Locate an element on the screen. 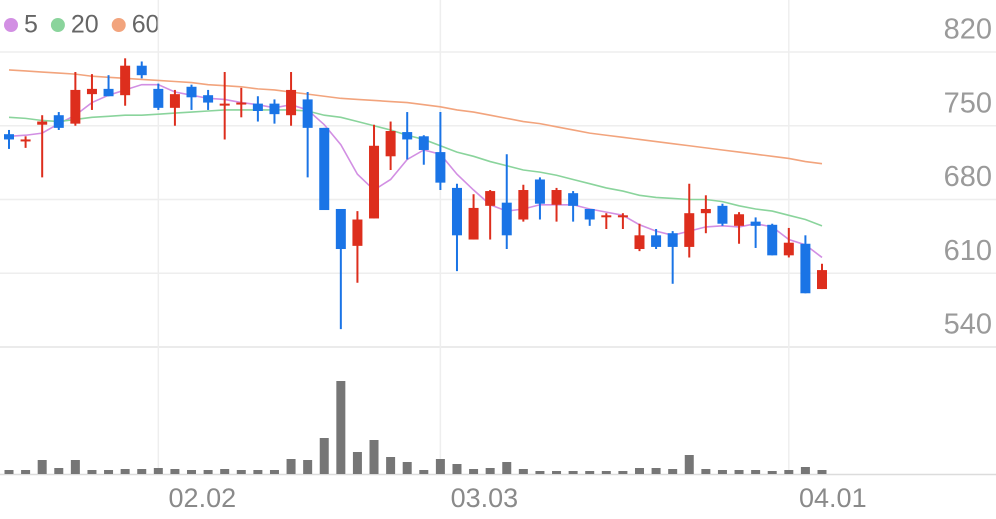 The width and height of the screenshot is (996, 519). y-tick-label: 610 is located at coordinates (968, 251).